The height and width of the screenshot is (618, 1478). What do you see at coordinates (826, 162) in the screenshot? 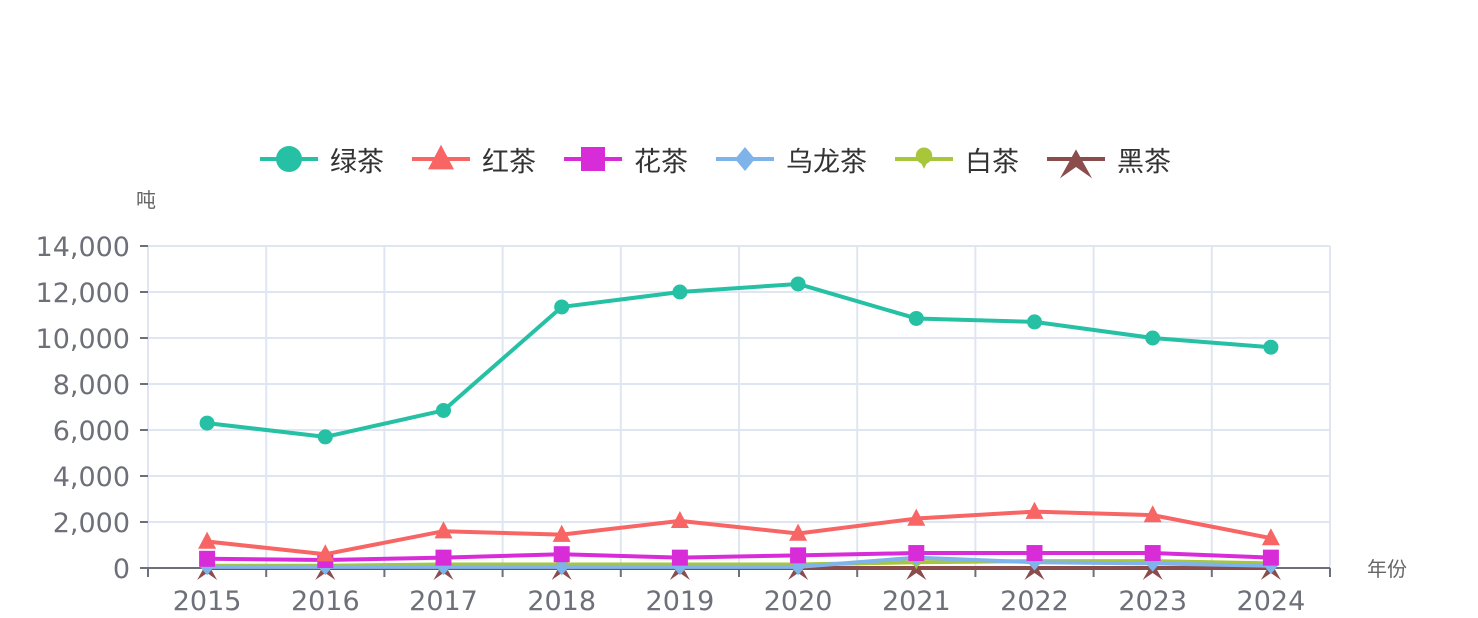
I see `legend-label: 乌龙茶` at bounding box center [826, 162].